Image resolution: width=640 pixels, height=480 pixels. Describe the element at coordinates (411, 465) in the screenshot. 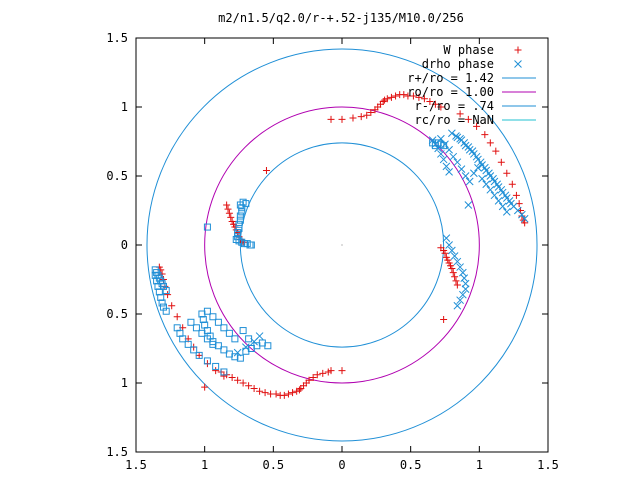

I see `x-tick-label: 0.5` at that location.